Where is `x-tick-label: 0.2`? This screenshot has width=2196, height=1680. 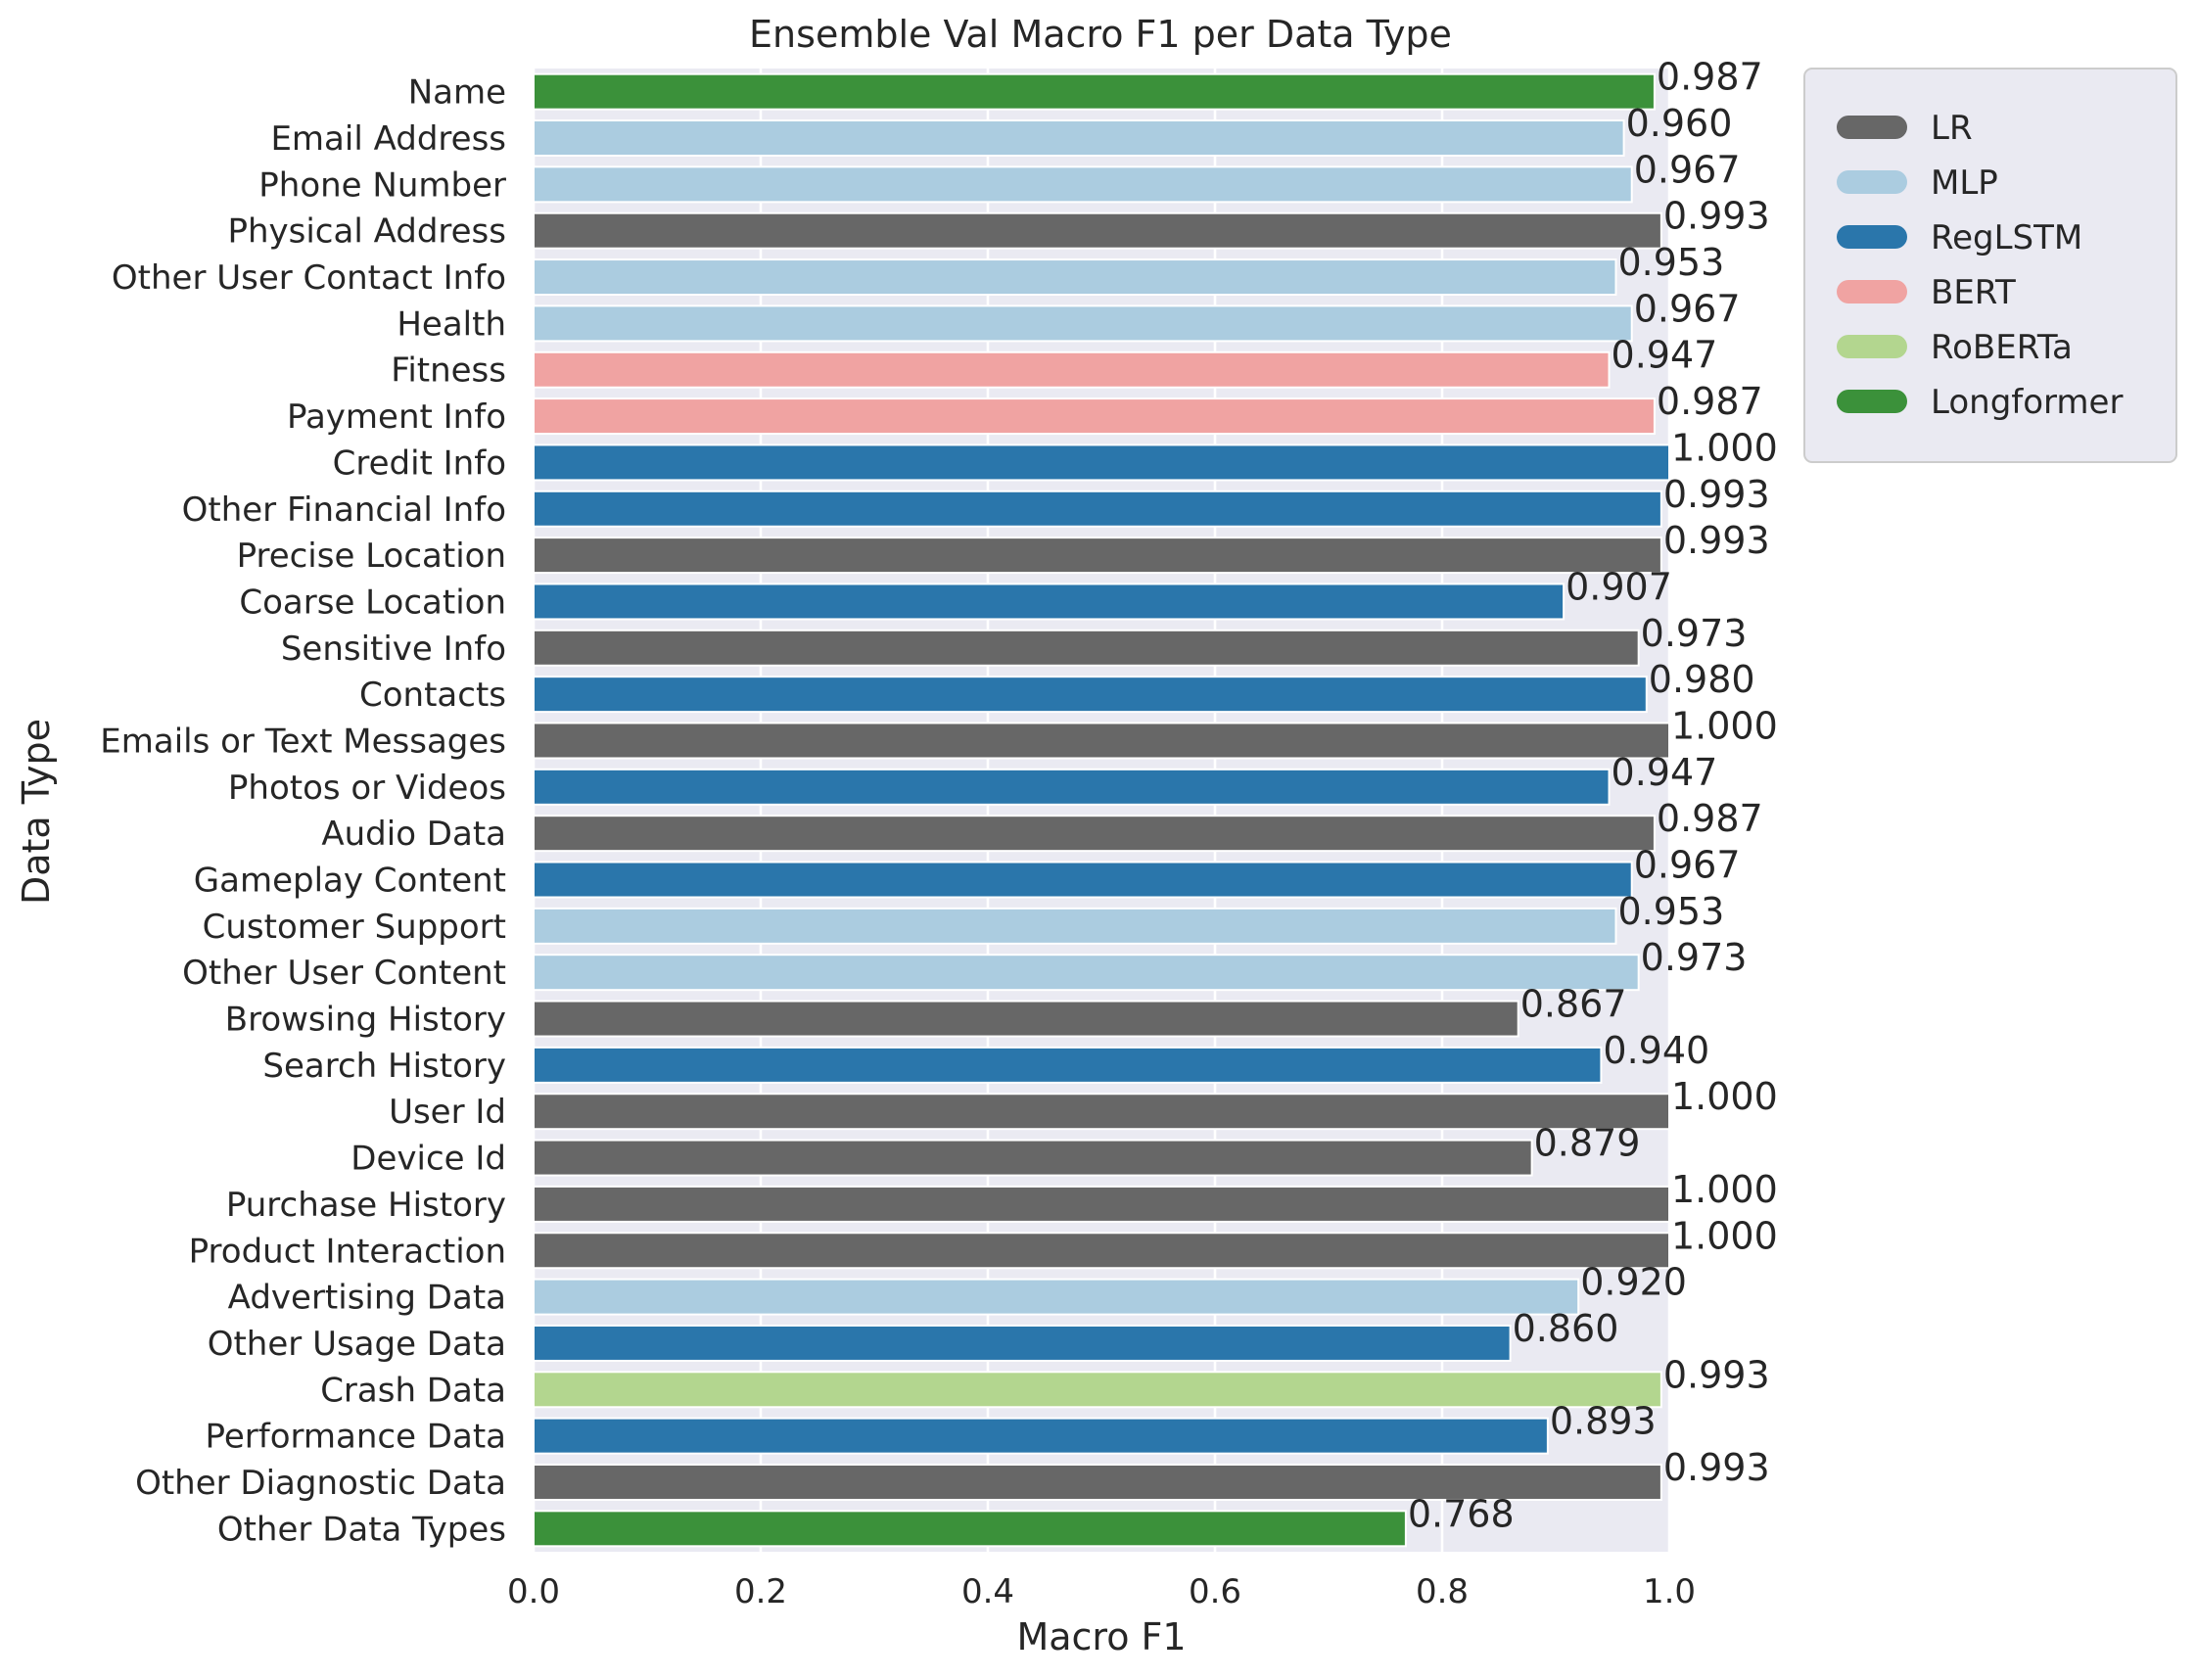
x-tick-label: 0.2 is located at coordinates (760, 1591).